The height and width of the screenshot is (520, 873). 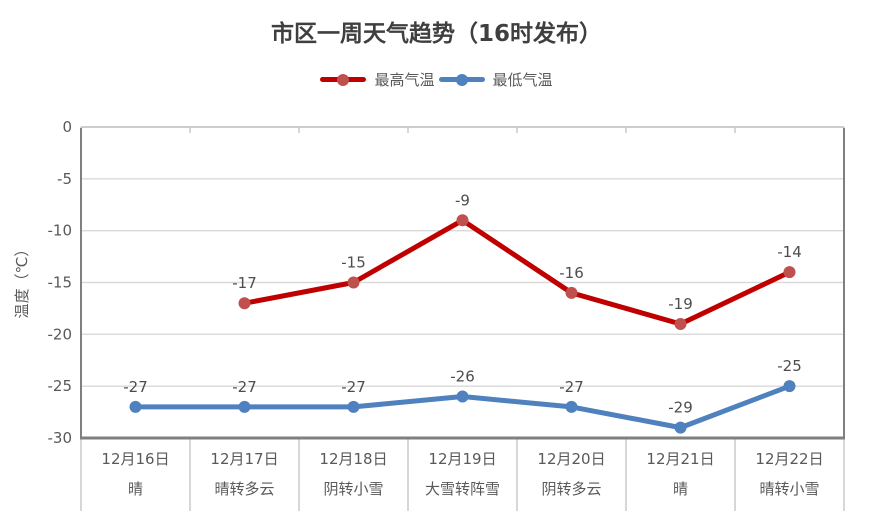 What do you see at coordinates (517, 272) in the screenshot?
I see `max-temp-line` at bounding box center [517, 272].